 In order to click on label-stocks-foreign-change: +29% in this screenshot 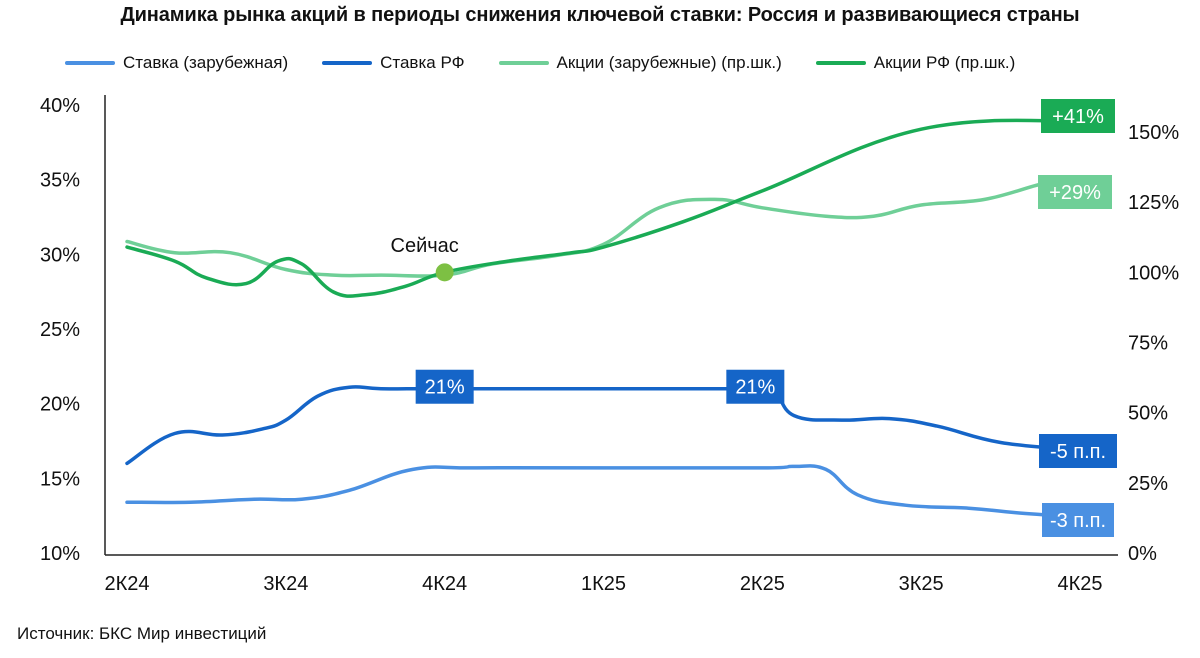, I will do `click(1075, 193)`.